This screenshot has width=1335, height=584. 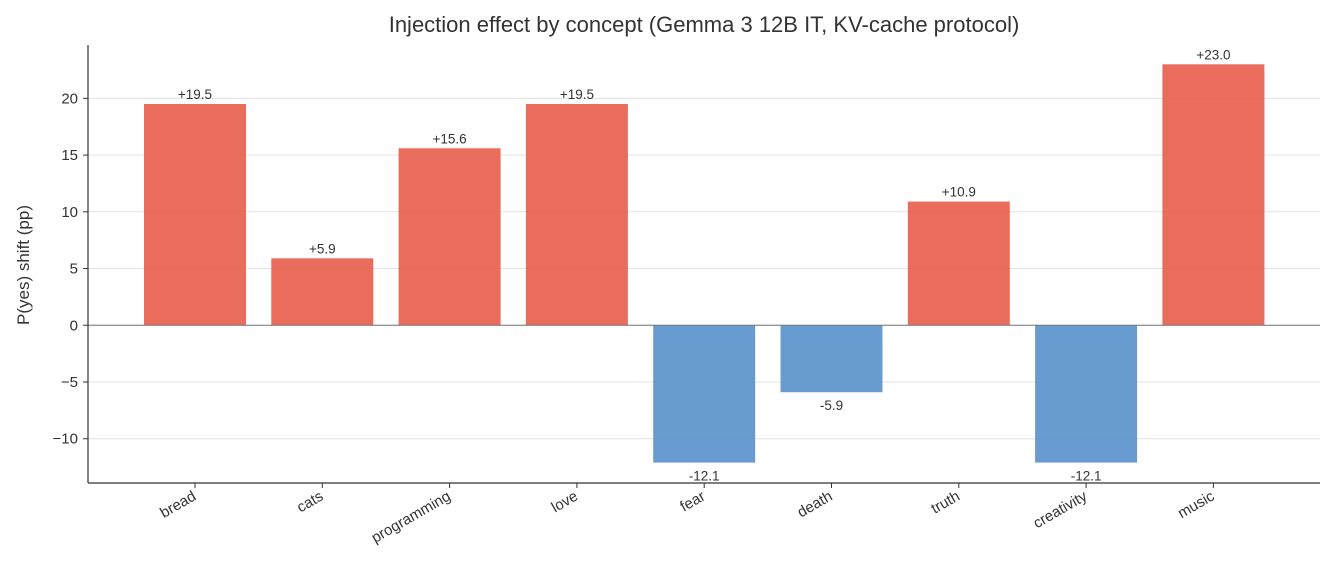 I want to click on x-tick-label: creativity, so click(x=1060, y=509).